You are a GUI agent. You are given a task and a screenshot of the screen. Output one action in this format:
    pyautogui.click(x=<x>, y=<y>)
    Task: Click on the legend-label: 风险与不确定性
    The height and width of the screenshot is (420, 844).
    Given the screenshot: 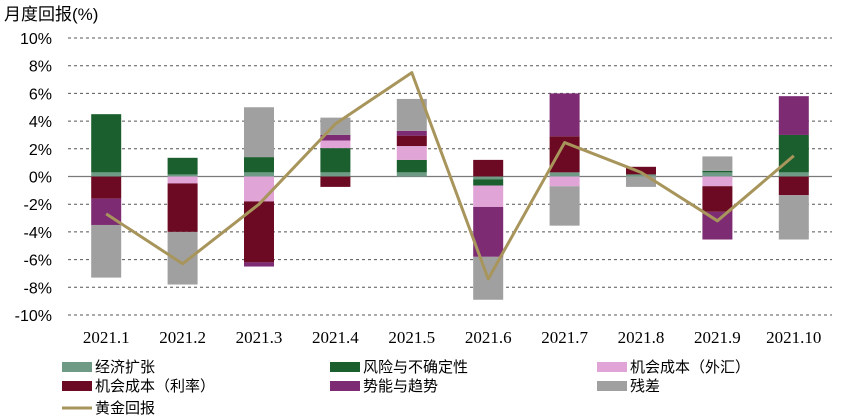 What is the action you would take?
    pyautogui.click(x=415, y=367)
    